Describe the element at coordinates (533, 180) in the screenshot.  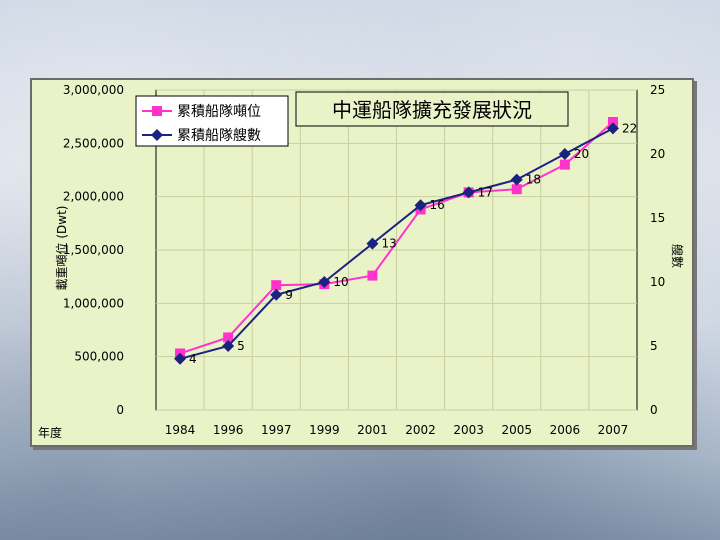
I see `data-label-count: 18` at that location.